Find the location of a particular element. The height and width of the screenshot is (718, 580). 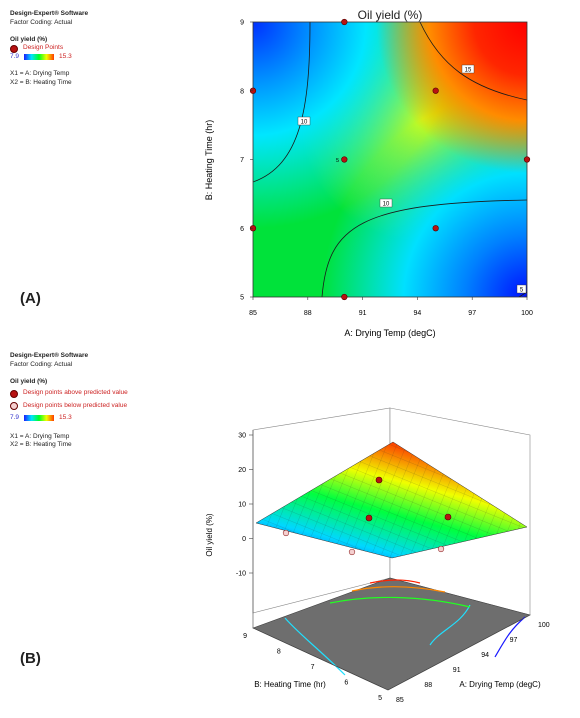

y-axis-label: B: Heating Time (hr) is located at coordinates (209, 160).